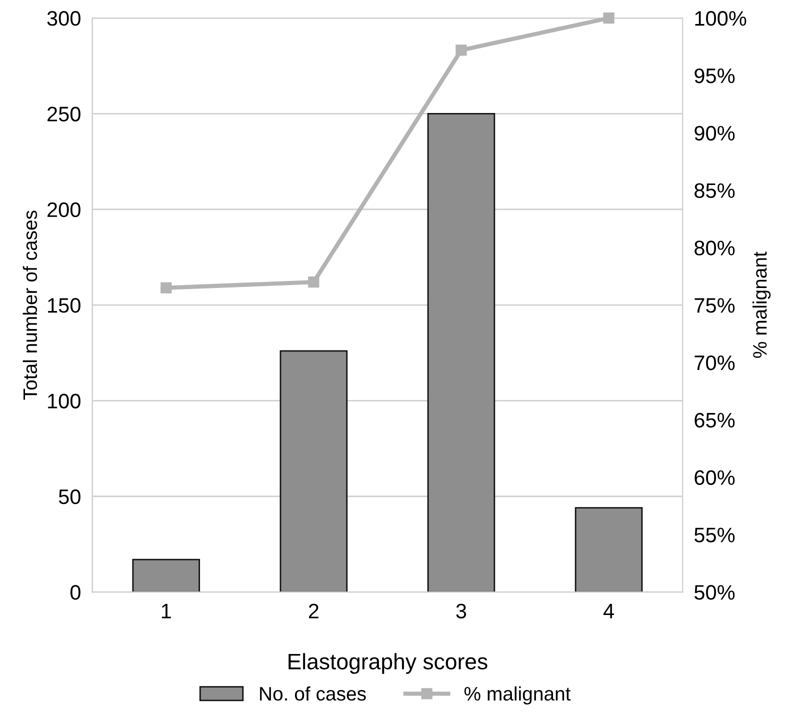 Image resolution: width=803 pixels, height=722 pixels. What do you see at coordinates (166, 611) in the screenshot?
I see `x-tick-label: 1` at bounding box center [166, 611].